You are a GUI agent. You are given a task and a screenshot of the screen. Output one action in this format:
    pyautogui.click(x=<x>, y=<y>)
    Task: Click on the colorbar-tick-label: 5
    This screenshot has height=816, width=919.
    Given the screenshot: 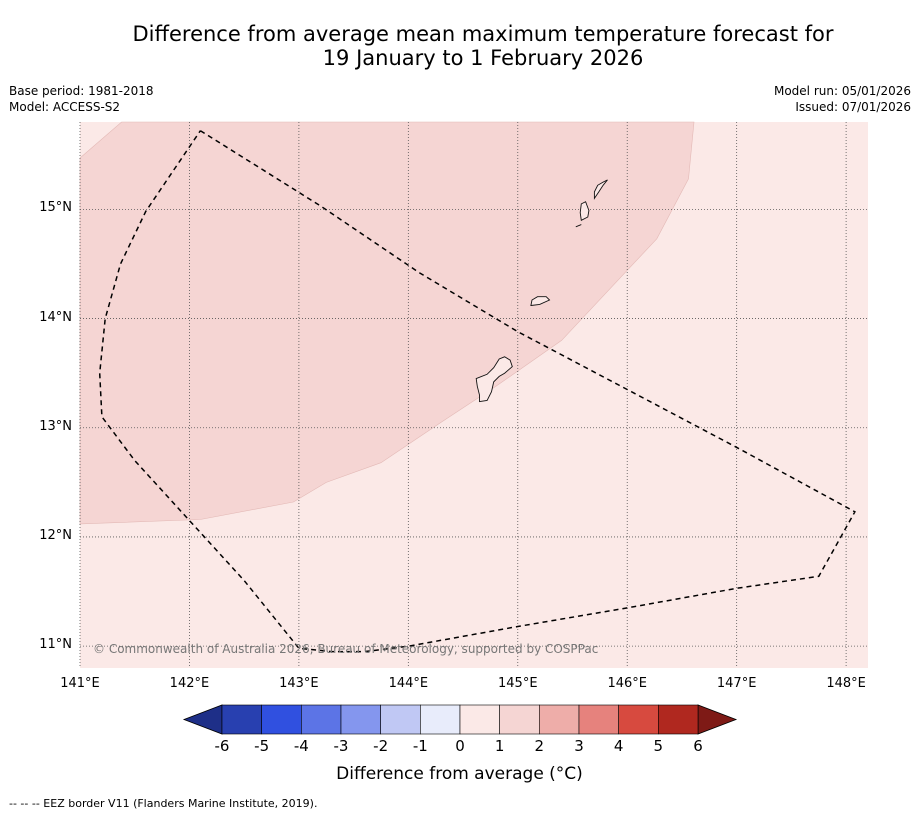 What is the action you would take?
    pyautogui.click(x=658, y=746)
    